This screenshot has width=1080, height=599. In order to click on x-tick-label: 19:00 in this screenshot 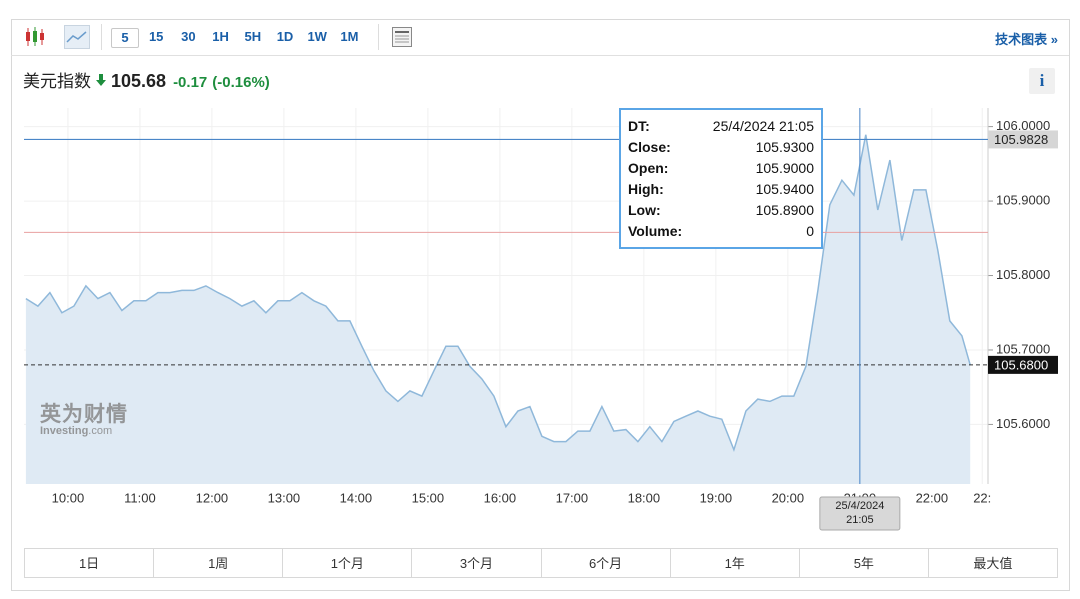, I will do `click(716, 497)`.